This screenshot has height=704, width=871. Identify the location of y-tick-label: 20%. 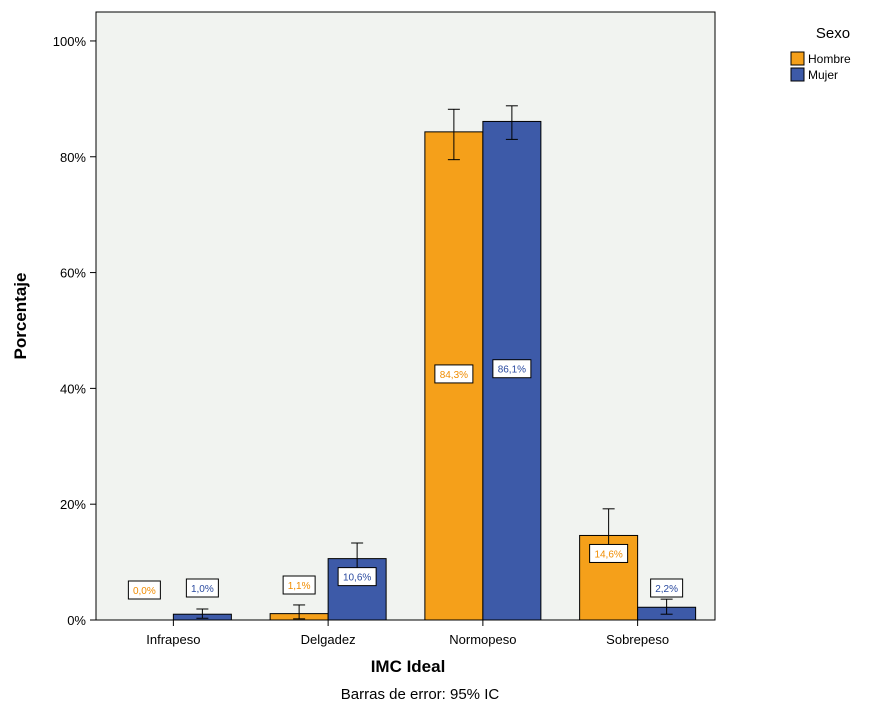
(73, 504).